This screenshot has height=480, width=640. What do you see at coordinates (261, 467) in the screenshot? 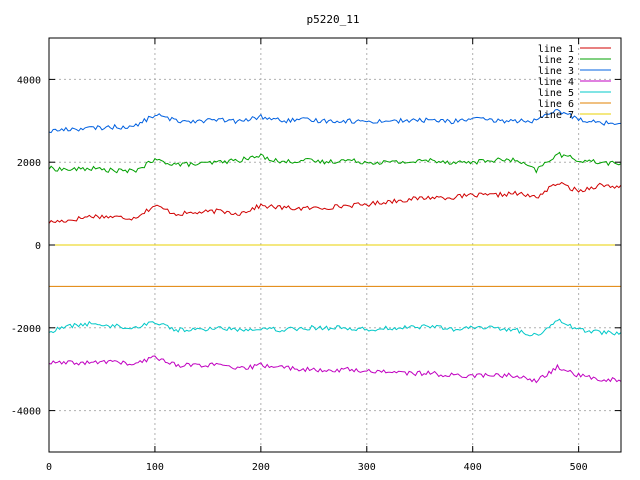
I see `x-tick-label: 200` at bounding box center [261, 467].